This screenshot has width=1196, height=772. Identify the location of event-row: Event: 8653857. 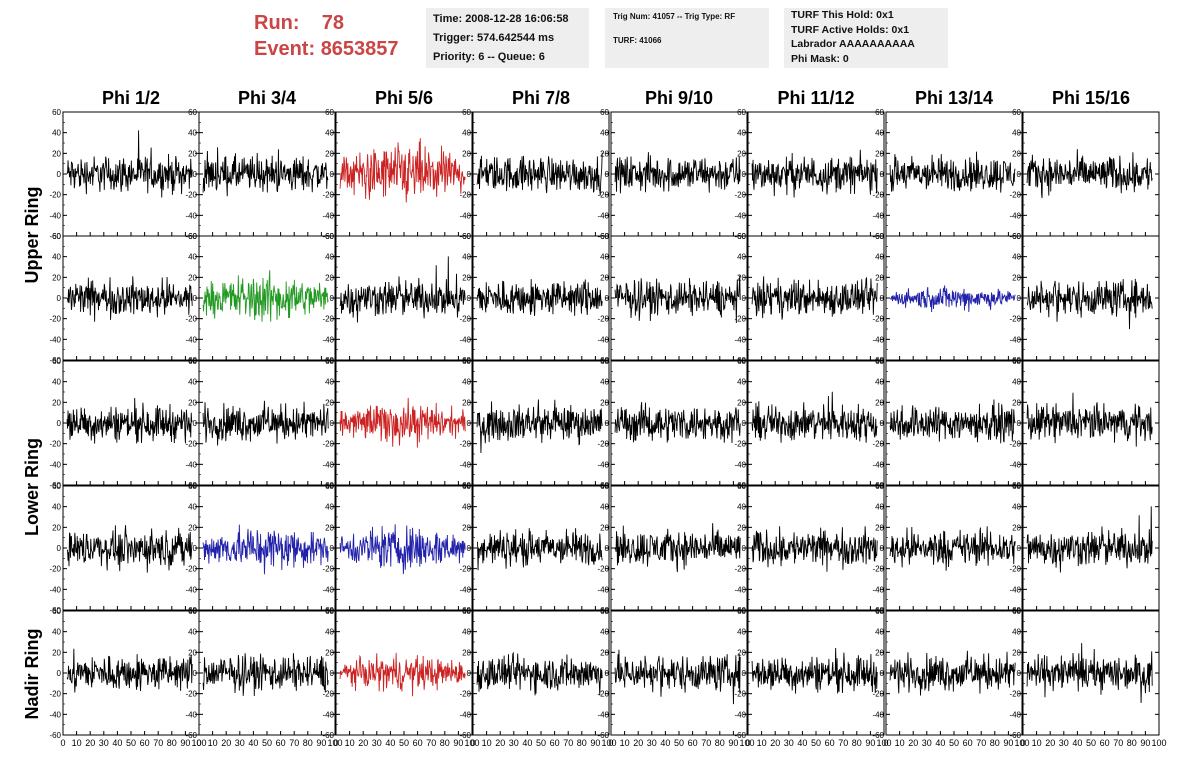
(326, 49).